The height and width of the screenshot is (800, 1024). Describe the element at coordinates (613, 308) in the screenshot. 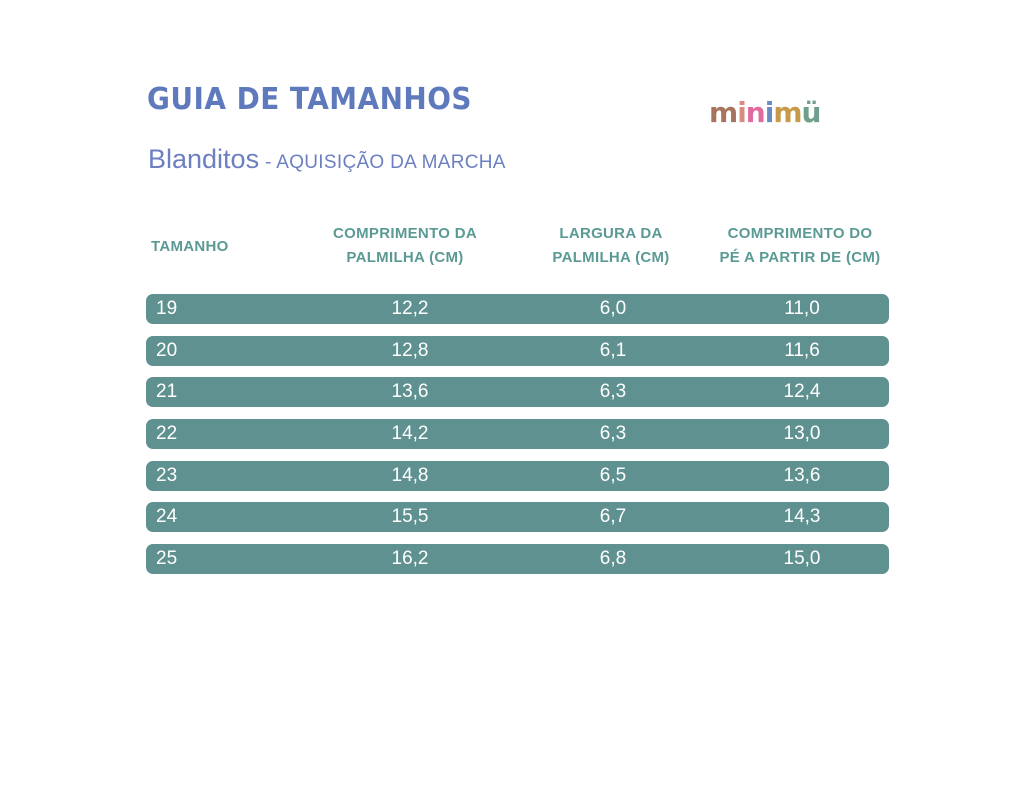

I see `insole-width-cell: 6,0` at that location.